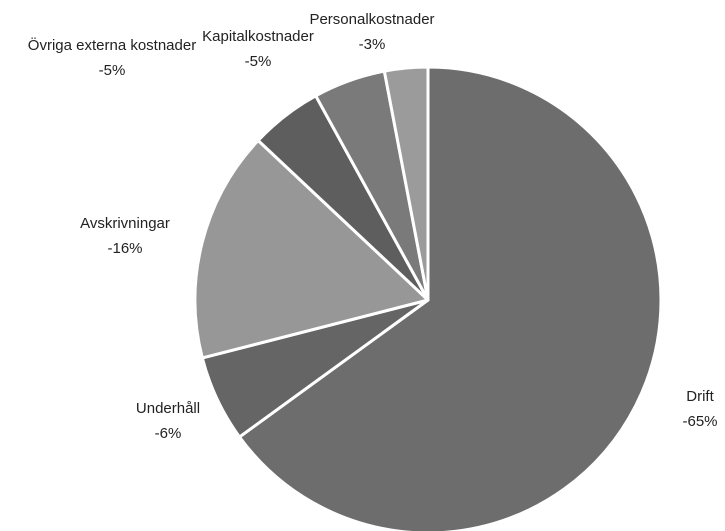 This screenshot has width=725, height=531. I want to click on slice-value-label: -3%, so click(372, 44).